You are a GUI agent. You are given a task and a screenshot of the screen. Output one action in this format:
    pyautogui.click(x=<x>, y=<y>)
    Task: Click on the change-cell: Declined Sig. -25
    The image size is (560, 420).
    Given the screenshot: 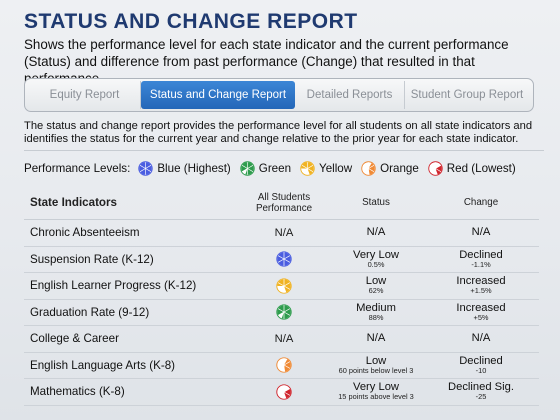 What is the action you would take?
    pyautogui.click(x=481, y=391)
    